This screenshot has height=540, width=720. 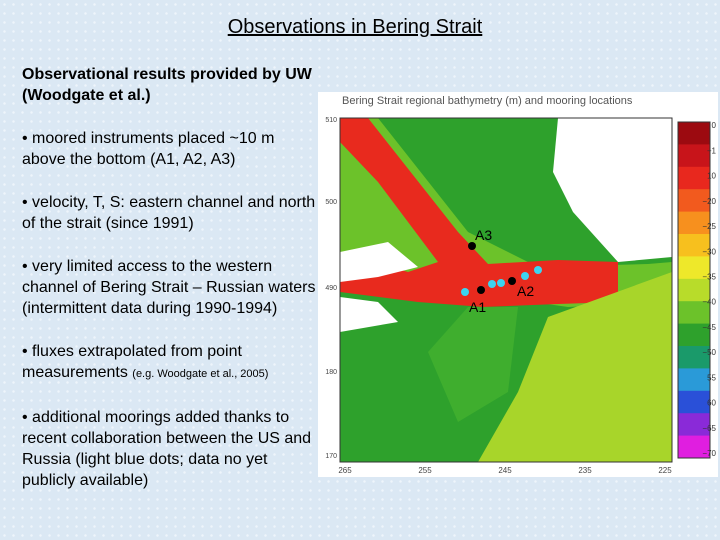 What do you see at coordinates (711, 176) in the screenshot?
I see `colorbar-label: 10` at bounding box center [711, 176].